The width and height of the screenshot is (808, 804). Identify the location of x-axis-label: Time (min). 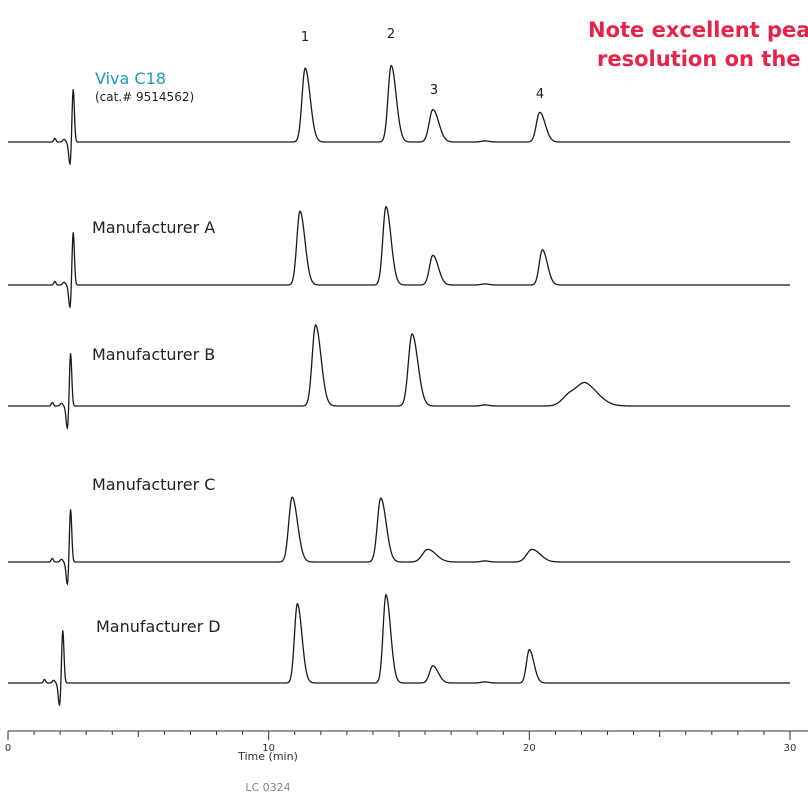
(267, 756).